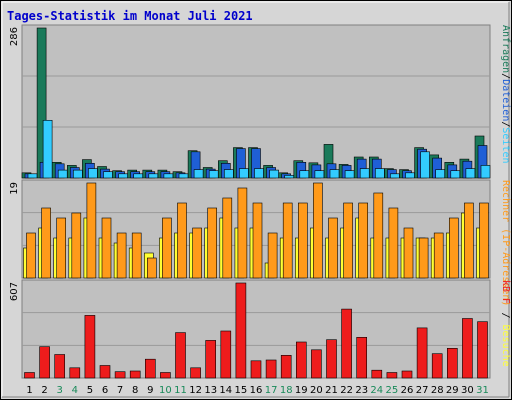 This screenshot has height=400, width=512. What do you see at coordinates (407, 390) in the screenshot?
I see `day-label: 26` at bounding box center [407, 390].